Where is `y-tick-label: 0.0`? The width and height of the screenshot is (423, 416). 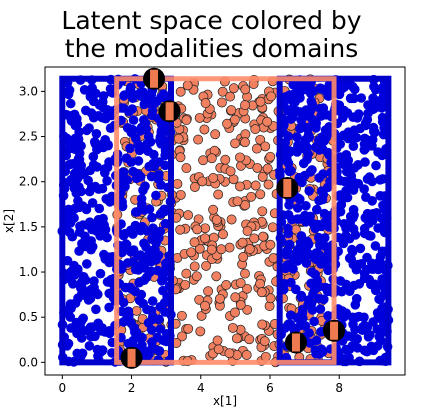
y-tick-label: 0.0 is located at coordinates (28, 362).